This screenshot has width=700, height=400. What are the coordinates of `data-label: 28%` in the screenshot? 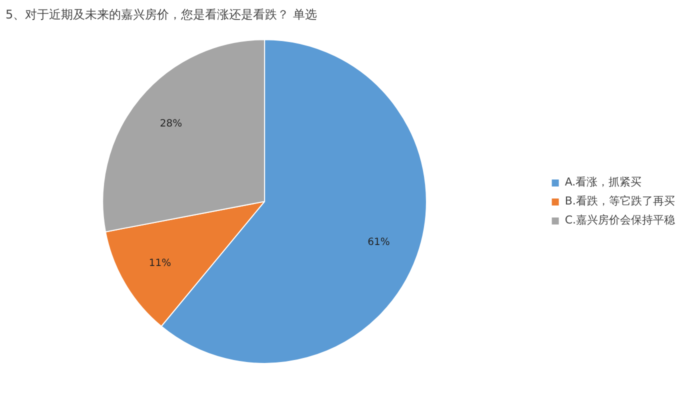 It's located at (171, 124).